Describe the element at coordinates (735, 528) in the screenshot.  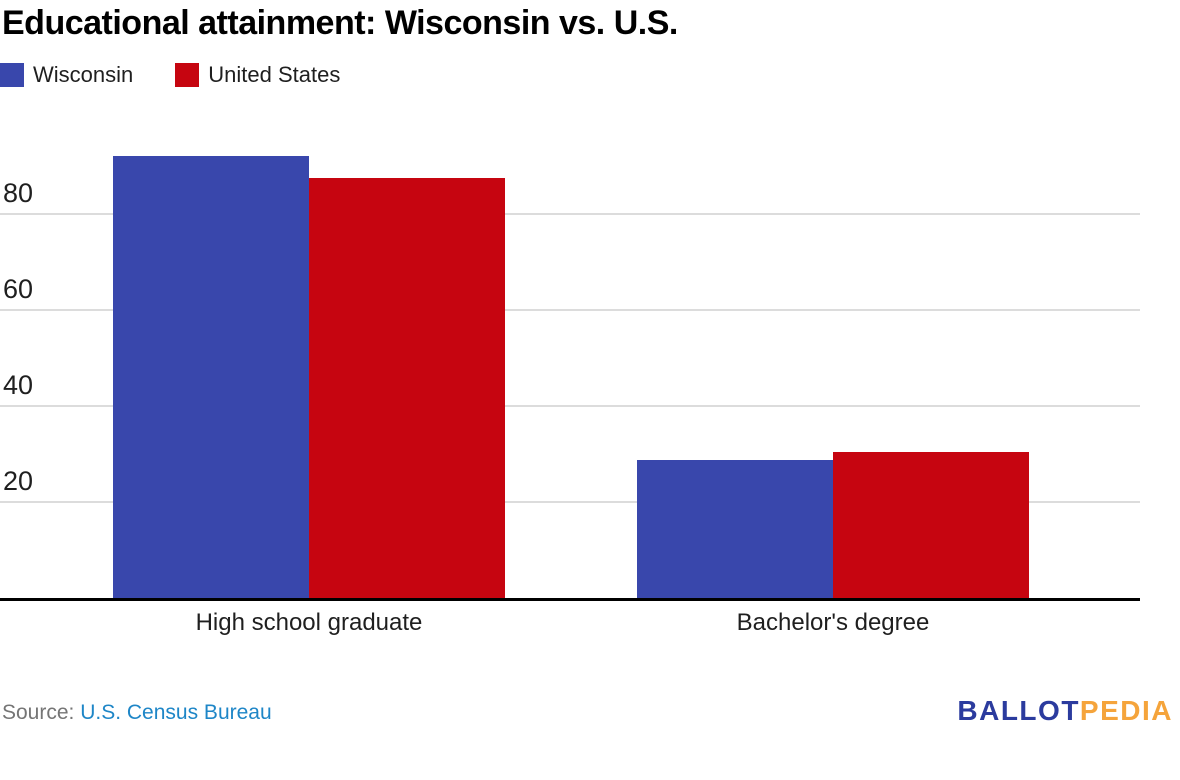
I see `bar-wisconsin-cat1` at that location.